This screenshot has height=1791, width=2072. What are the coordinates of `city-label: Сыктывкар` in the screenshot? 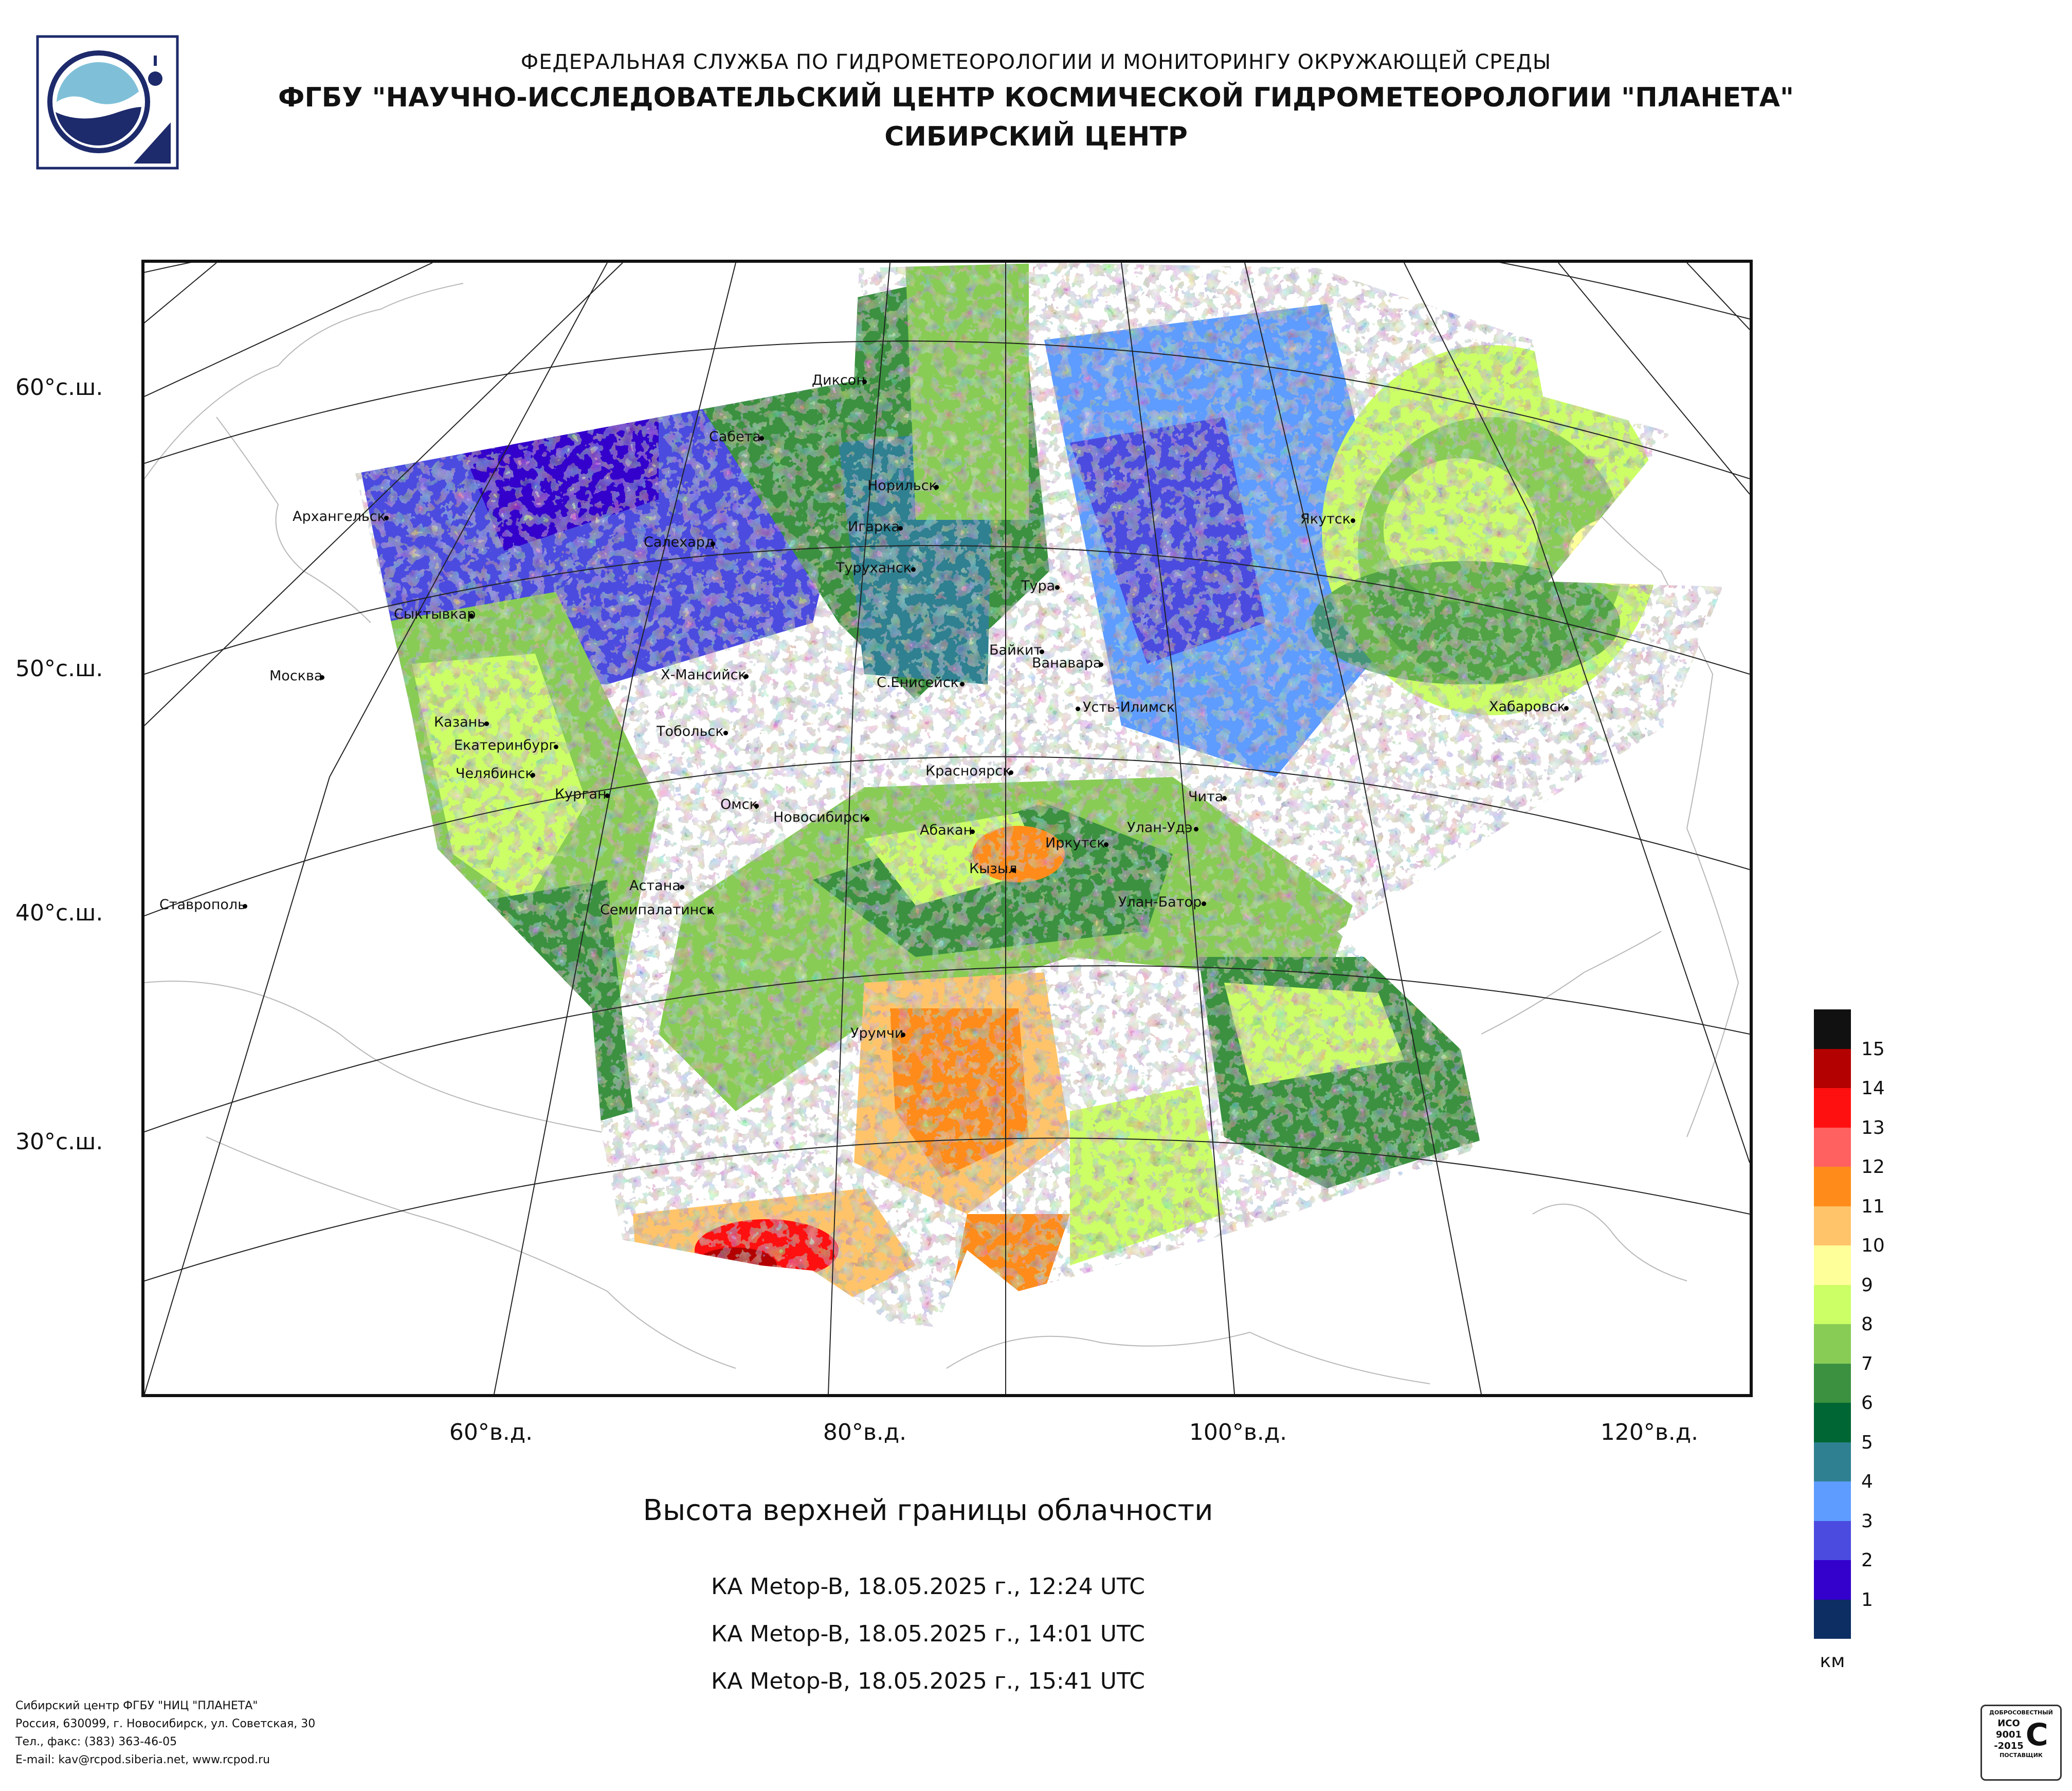 It's located at (435, 614).